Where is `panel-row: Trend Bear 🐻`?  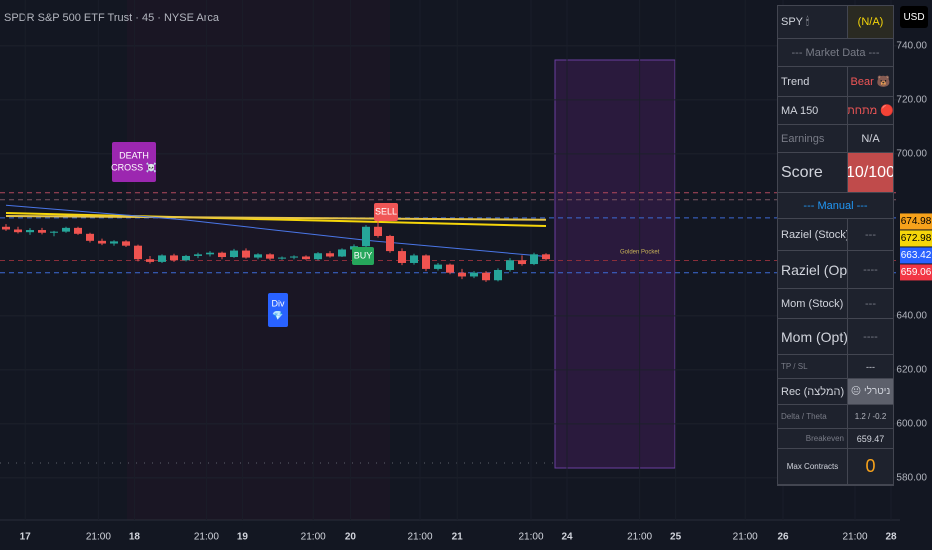 panel-row: Trend Bear 🐻 is located at coordinates (835, 82).